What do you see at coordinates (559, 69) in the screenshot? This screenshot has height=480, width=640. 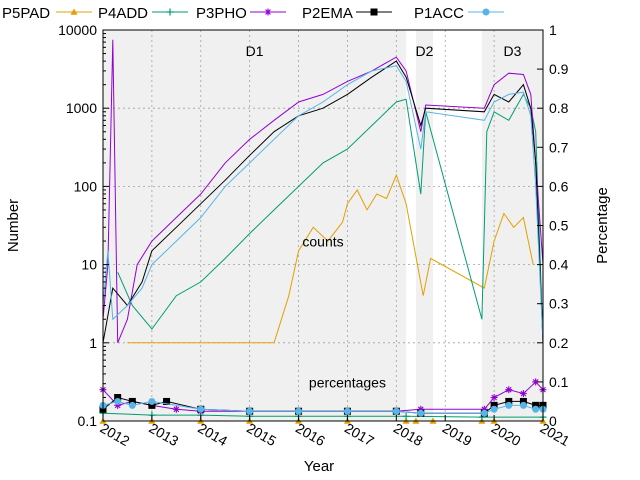 I see `y2-tick-label-0-9: 0.9` at bounding box center [559, 69].